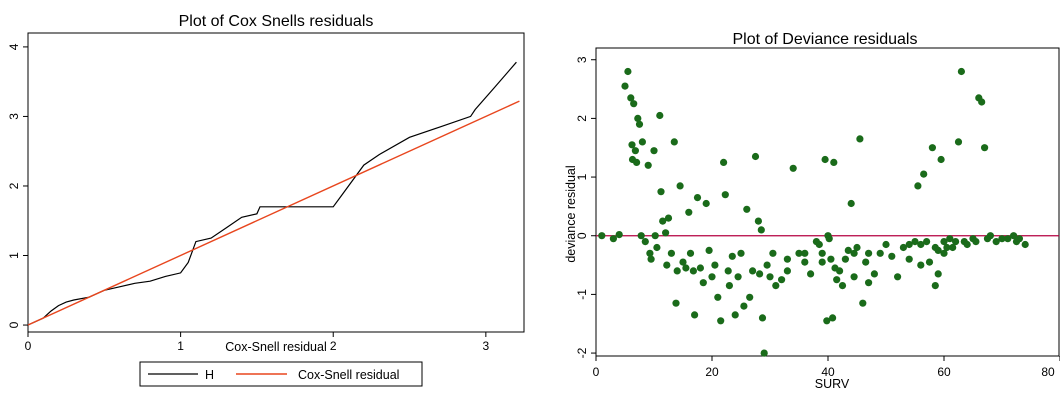 The image size is (1060, 395). Describe the element at coordinates (486, 346) in the screenshot. I see `x-tick-label: 3` at that location.